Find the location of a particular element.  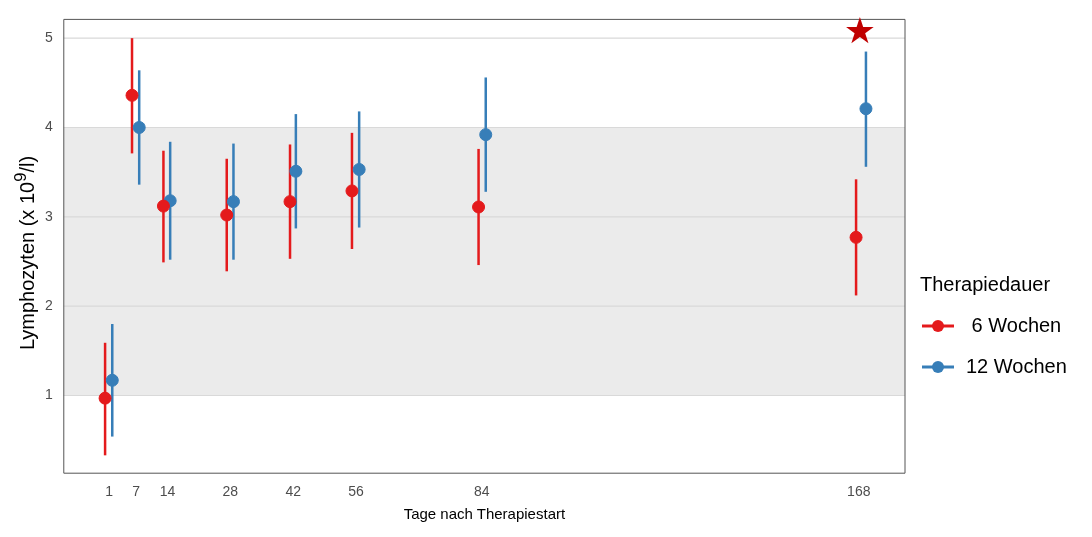

annotation: ★ is located at coordinates (860, 30).